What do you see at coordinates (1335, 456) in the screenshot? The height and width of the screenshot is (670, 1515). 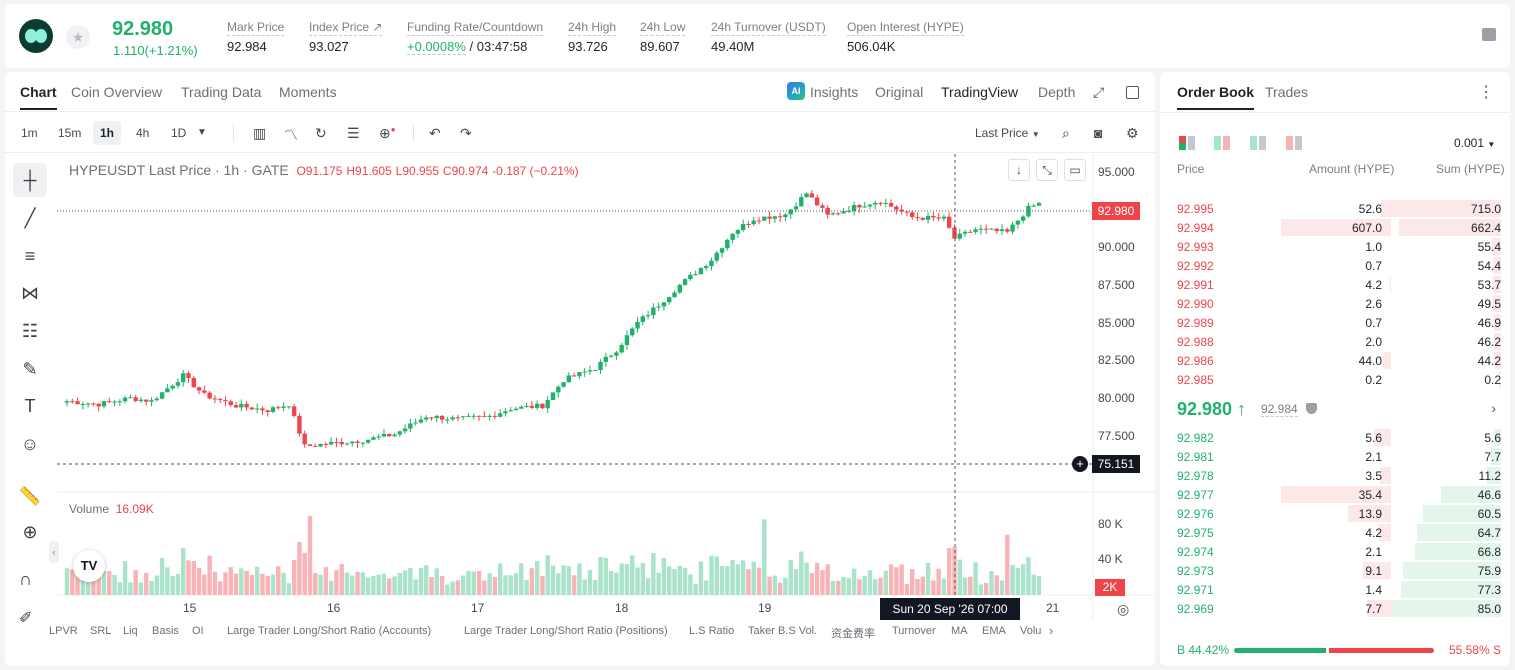 I see `bid-row: 92.981 2.1 7.7` at bounding box center [1335, 456].